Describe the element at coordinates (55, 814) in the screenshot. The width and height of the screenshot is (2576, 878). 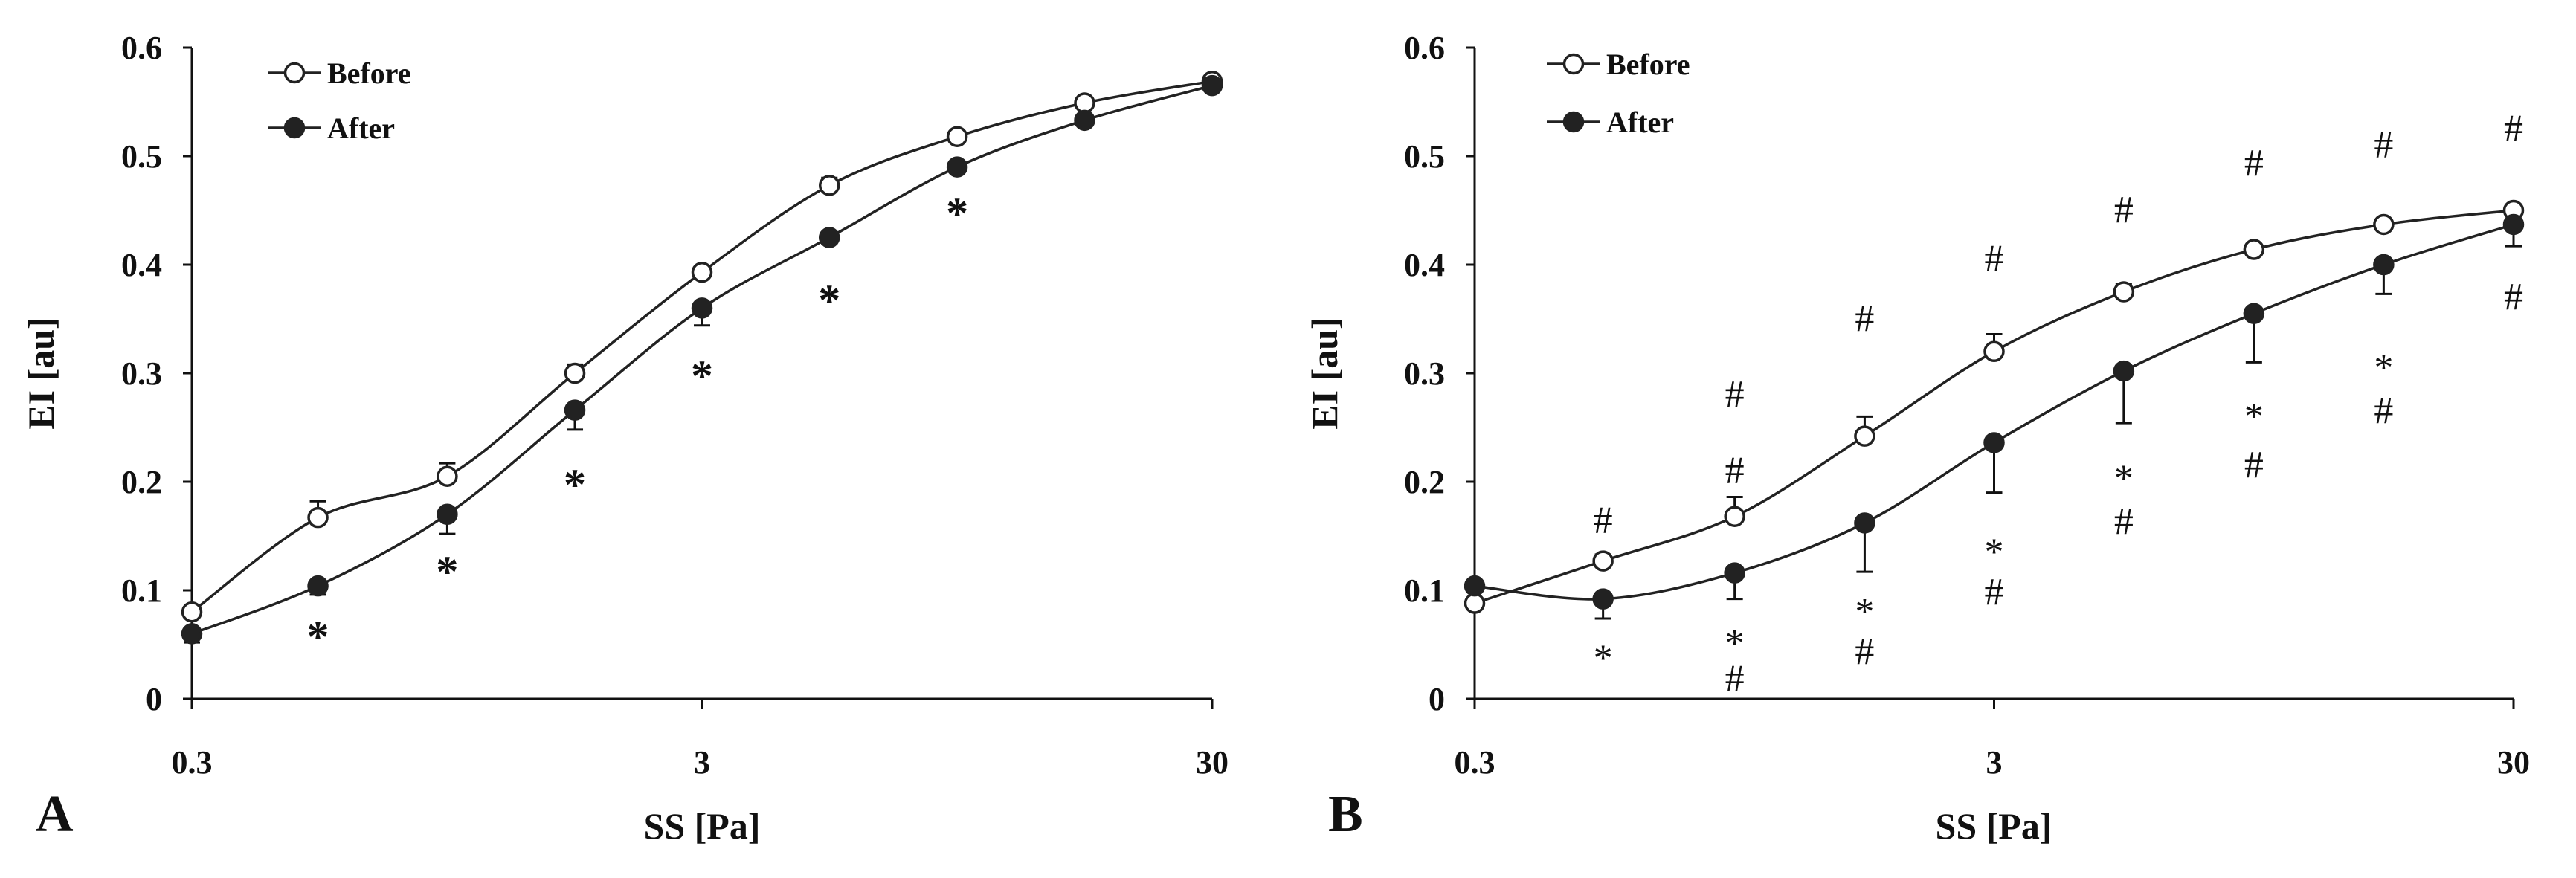
I see `panel-letter: A` at that location.